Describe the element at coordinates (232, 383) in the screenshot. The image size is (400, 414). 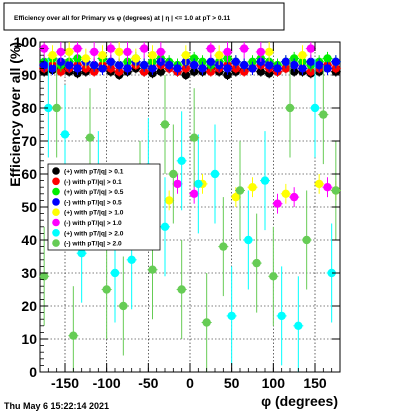
I see `x-tick-label: 50` at that location.